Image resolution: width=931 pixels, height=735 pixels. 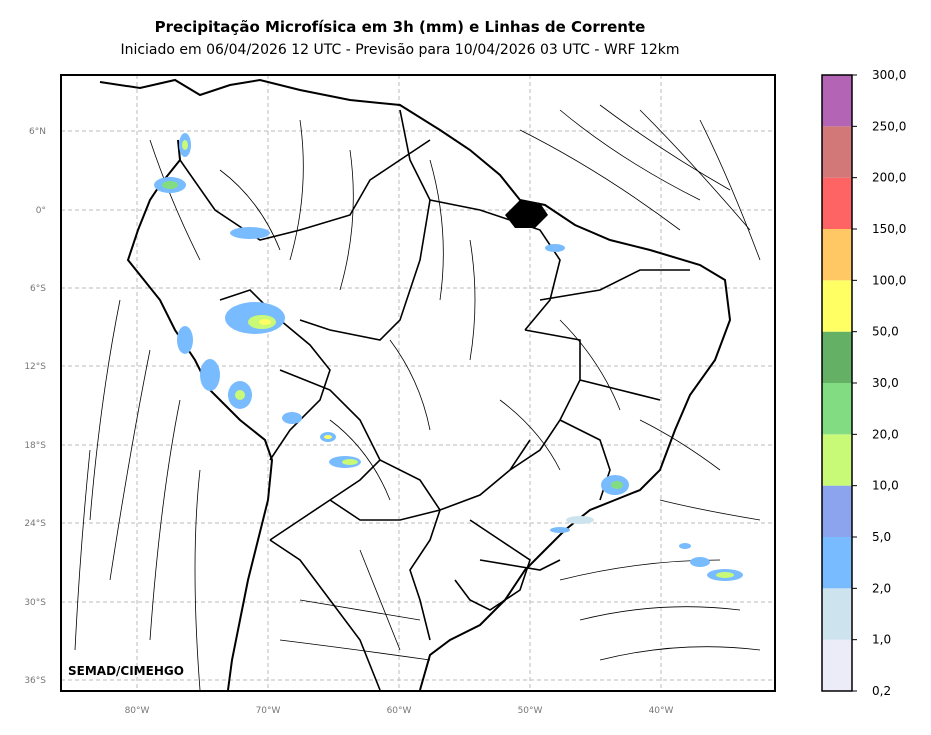 I want to click on lat-tick-label: 0°, so click(x=41, y=211).